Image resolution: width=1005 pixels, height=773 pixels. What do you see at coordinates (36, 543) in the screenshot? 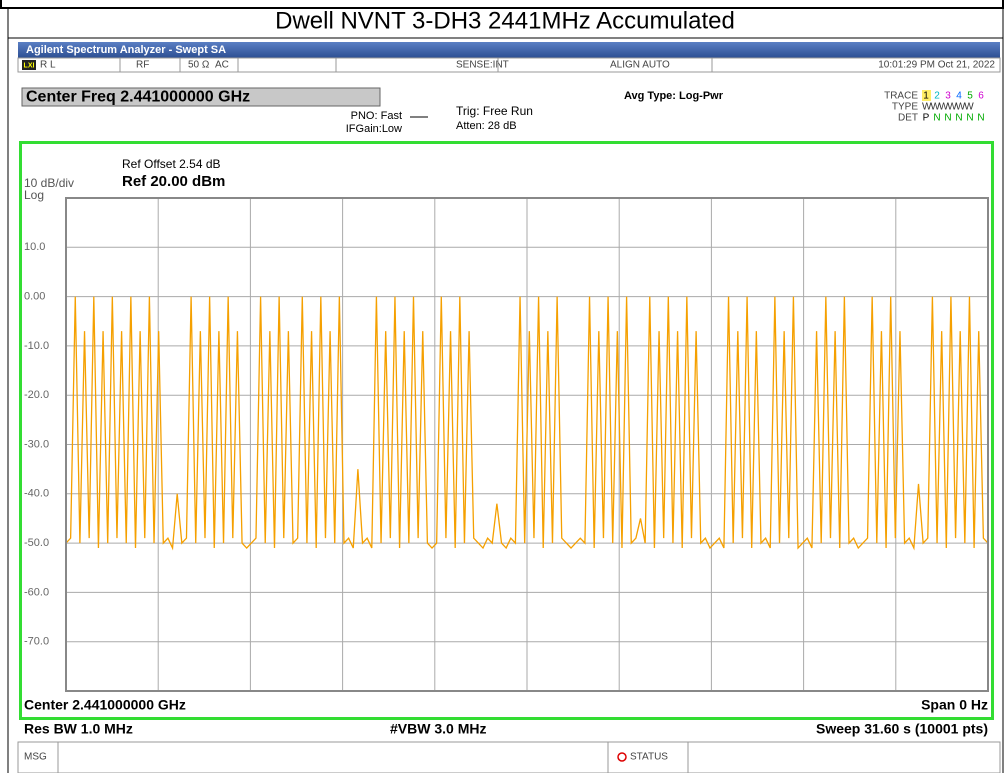
I see `y-tick-label: -50.0` at bounding box center [36, 543].